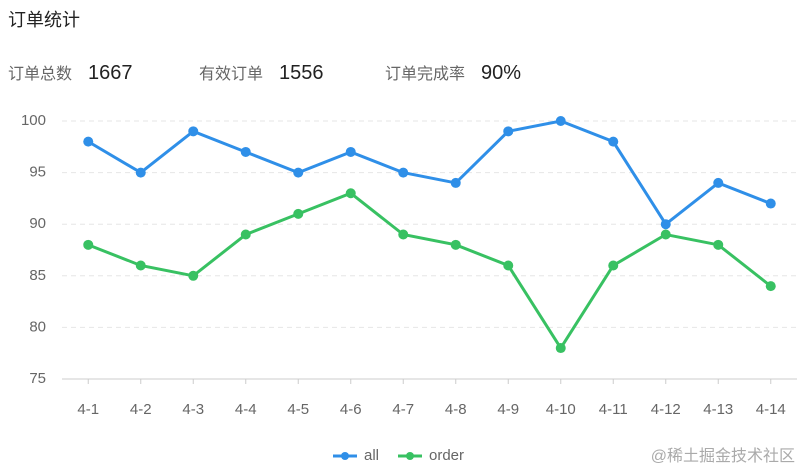  I want to click on x-tick-label: 4-5, so click(298, 409).